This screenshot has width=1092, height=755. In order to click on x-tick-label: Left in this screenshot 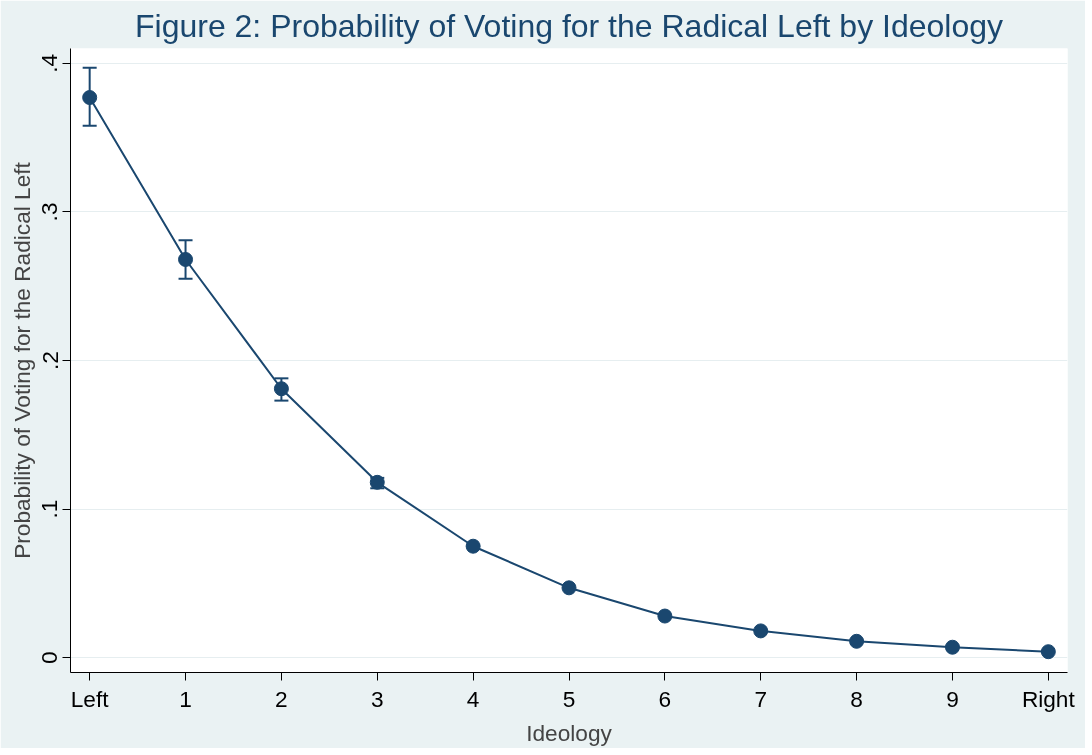, I will do `click(90, 698)`.